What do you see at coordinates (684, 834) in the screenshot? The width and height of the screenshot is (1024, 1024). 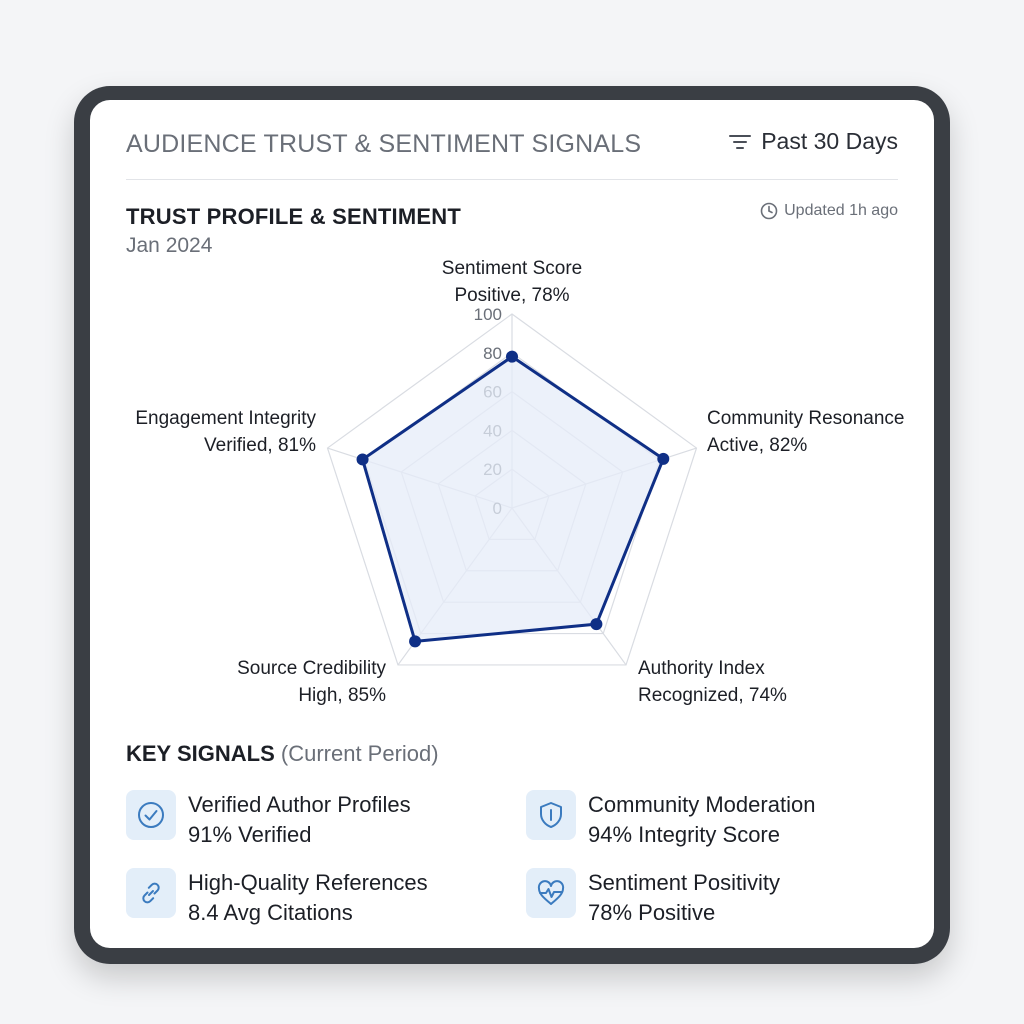 I see `signal-value: 94% Integrity Score` at bounding box center [684, 834].